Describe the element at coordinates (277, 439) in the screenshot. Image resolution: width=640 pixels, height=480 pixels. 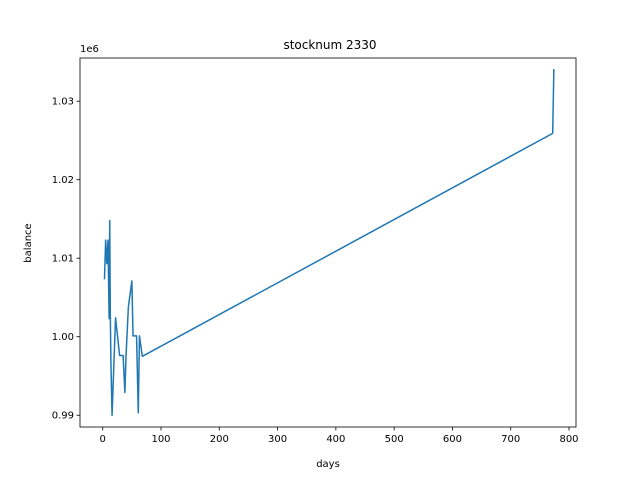
I see `x-tick-label: 300` at that location.